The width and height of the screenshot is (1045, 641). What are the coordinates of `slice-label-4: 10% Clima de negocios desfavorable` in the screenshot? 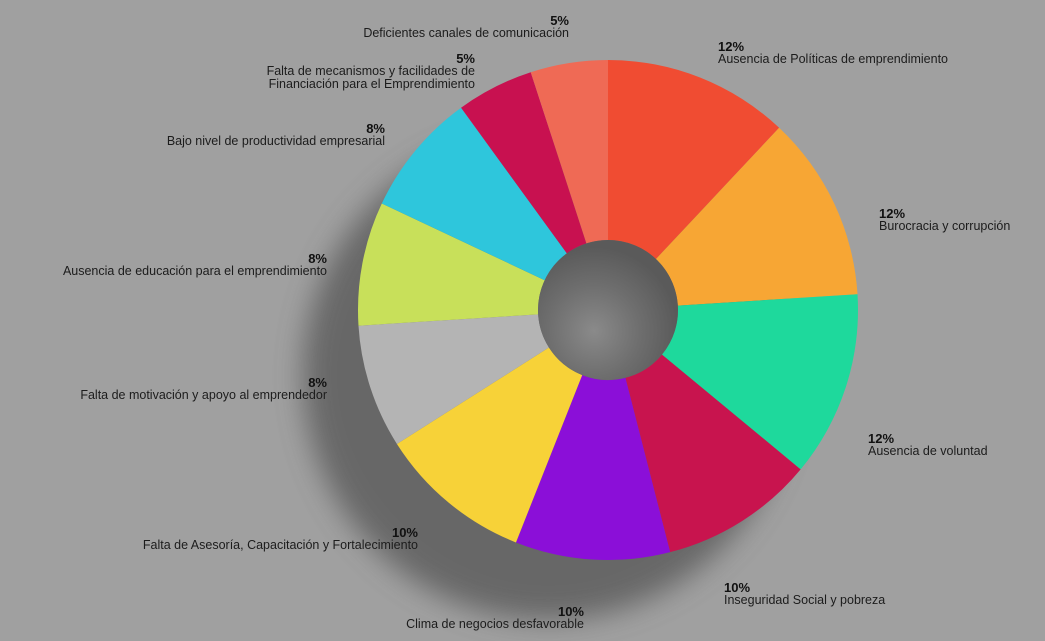 It's located at (495, 618).